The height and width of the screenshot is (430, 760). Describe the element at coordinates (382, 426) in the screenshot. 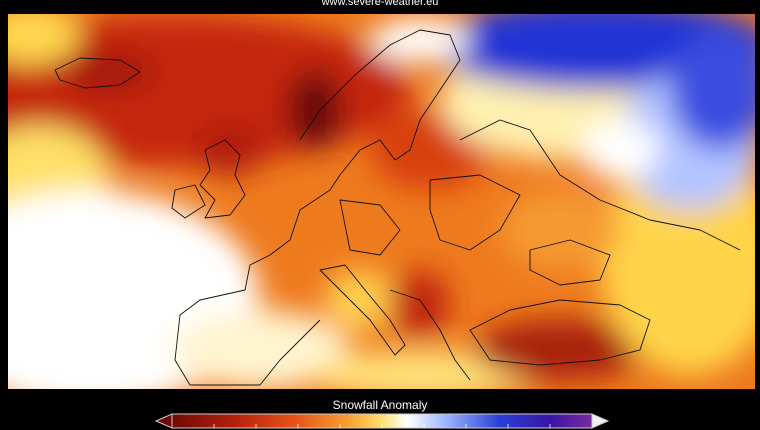

I see `colorbar-ticks` at that location.